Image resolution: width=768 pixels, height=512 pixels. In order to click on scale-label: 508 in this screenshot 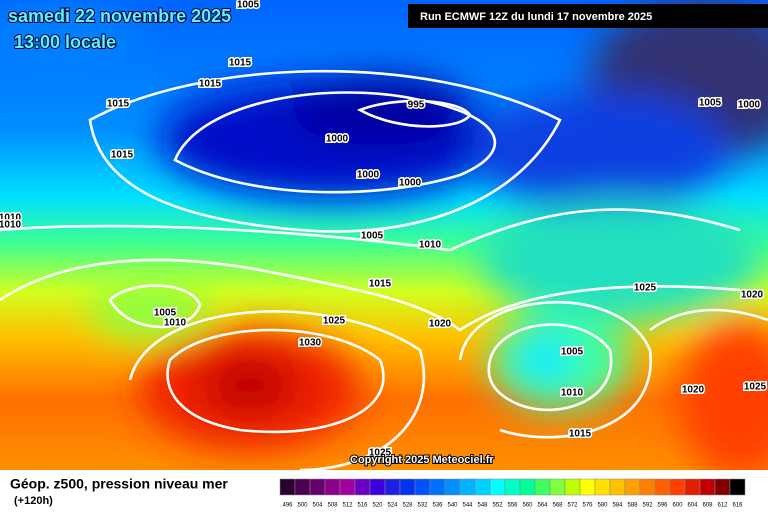, I will do `click(332, 506)`.